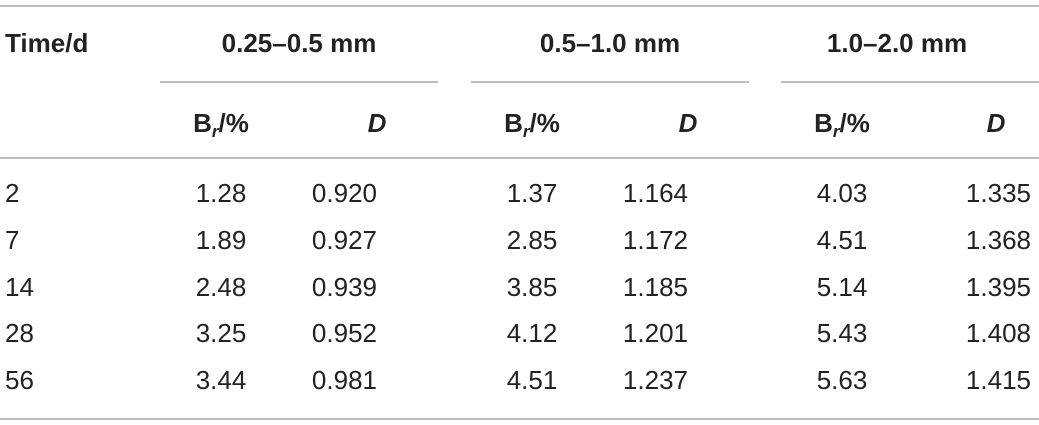 This screenshot has width=1039, height=425. Describe the element at coordinates (655, 287) in the screenshot. I see `value-cell: 1.185` at that location.